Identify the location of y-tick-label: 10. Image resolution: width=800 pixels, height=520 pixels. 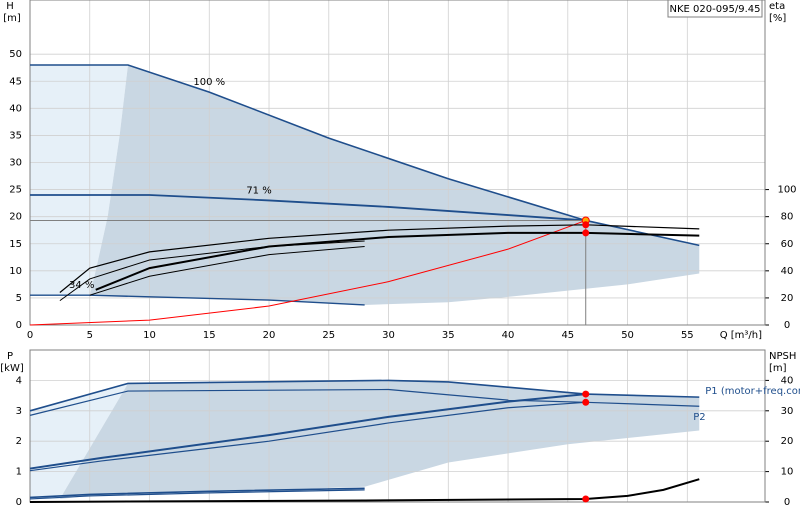
(15, 271).